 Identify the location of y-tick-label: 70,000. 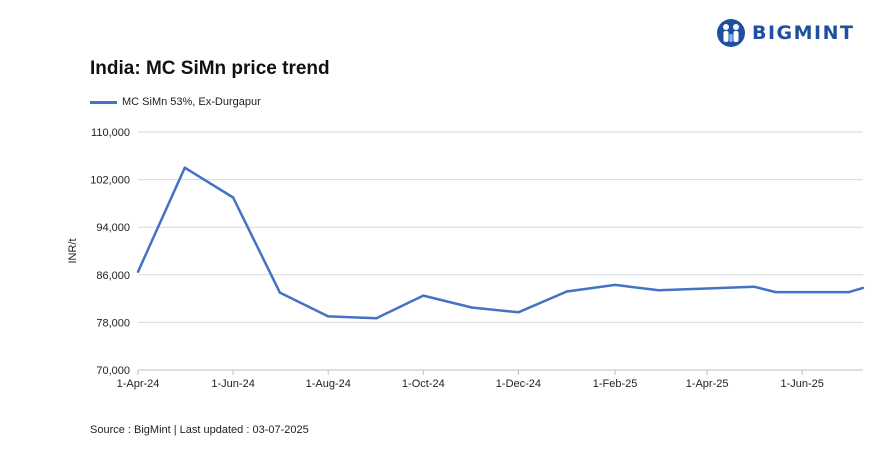
(113, 371).